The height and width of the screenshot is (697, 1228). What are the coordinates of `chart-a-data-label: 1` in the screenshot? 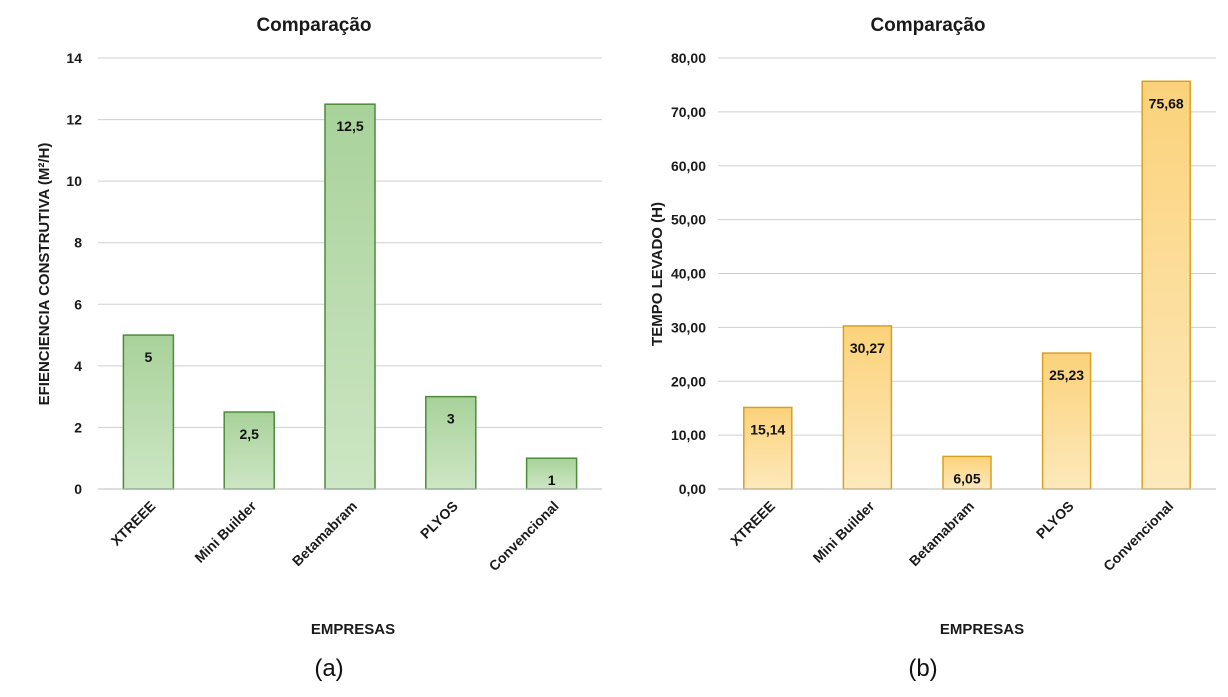 It's located at (552, 480).